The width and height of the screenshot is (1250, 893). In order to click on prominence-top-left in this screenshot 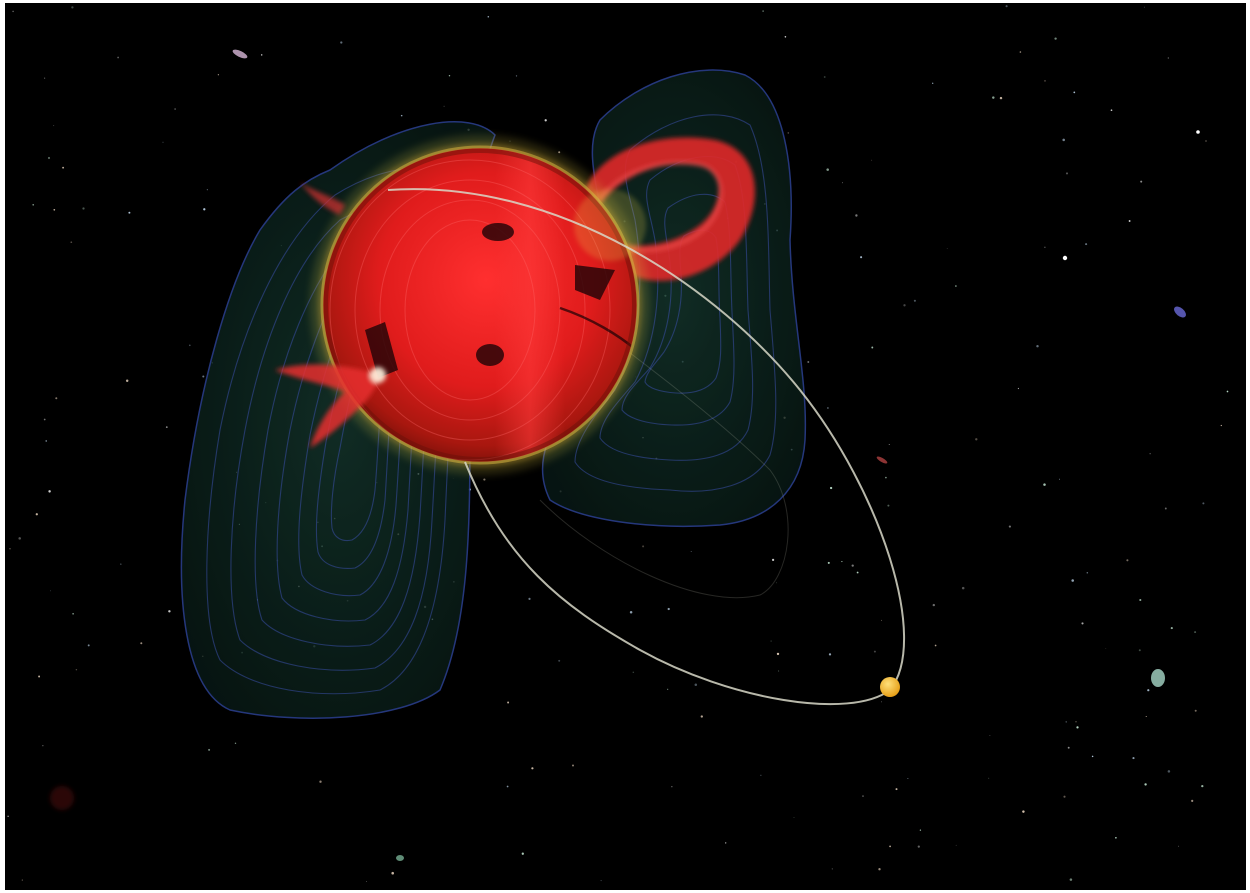, I will do `click(322, 198)`.